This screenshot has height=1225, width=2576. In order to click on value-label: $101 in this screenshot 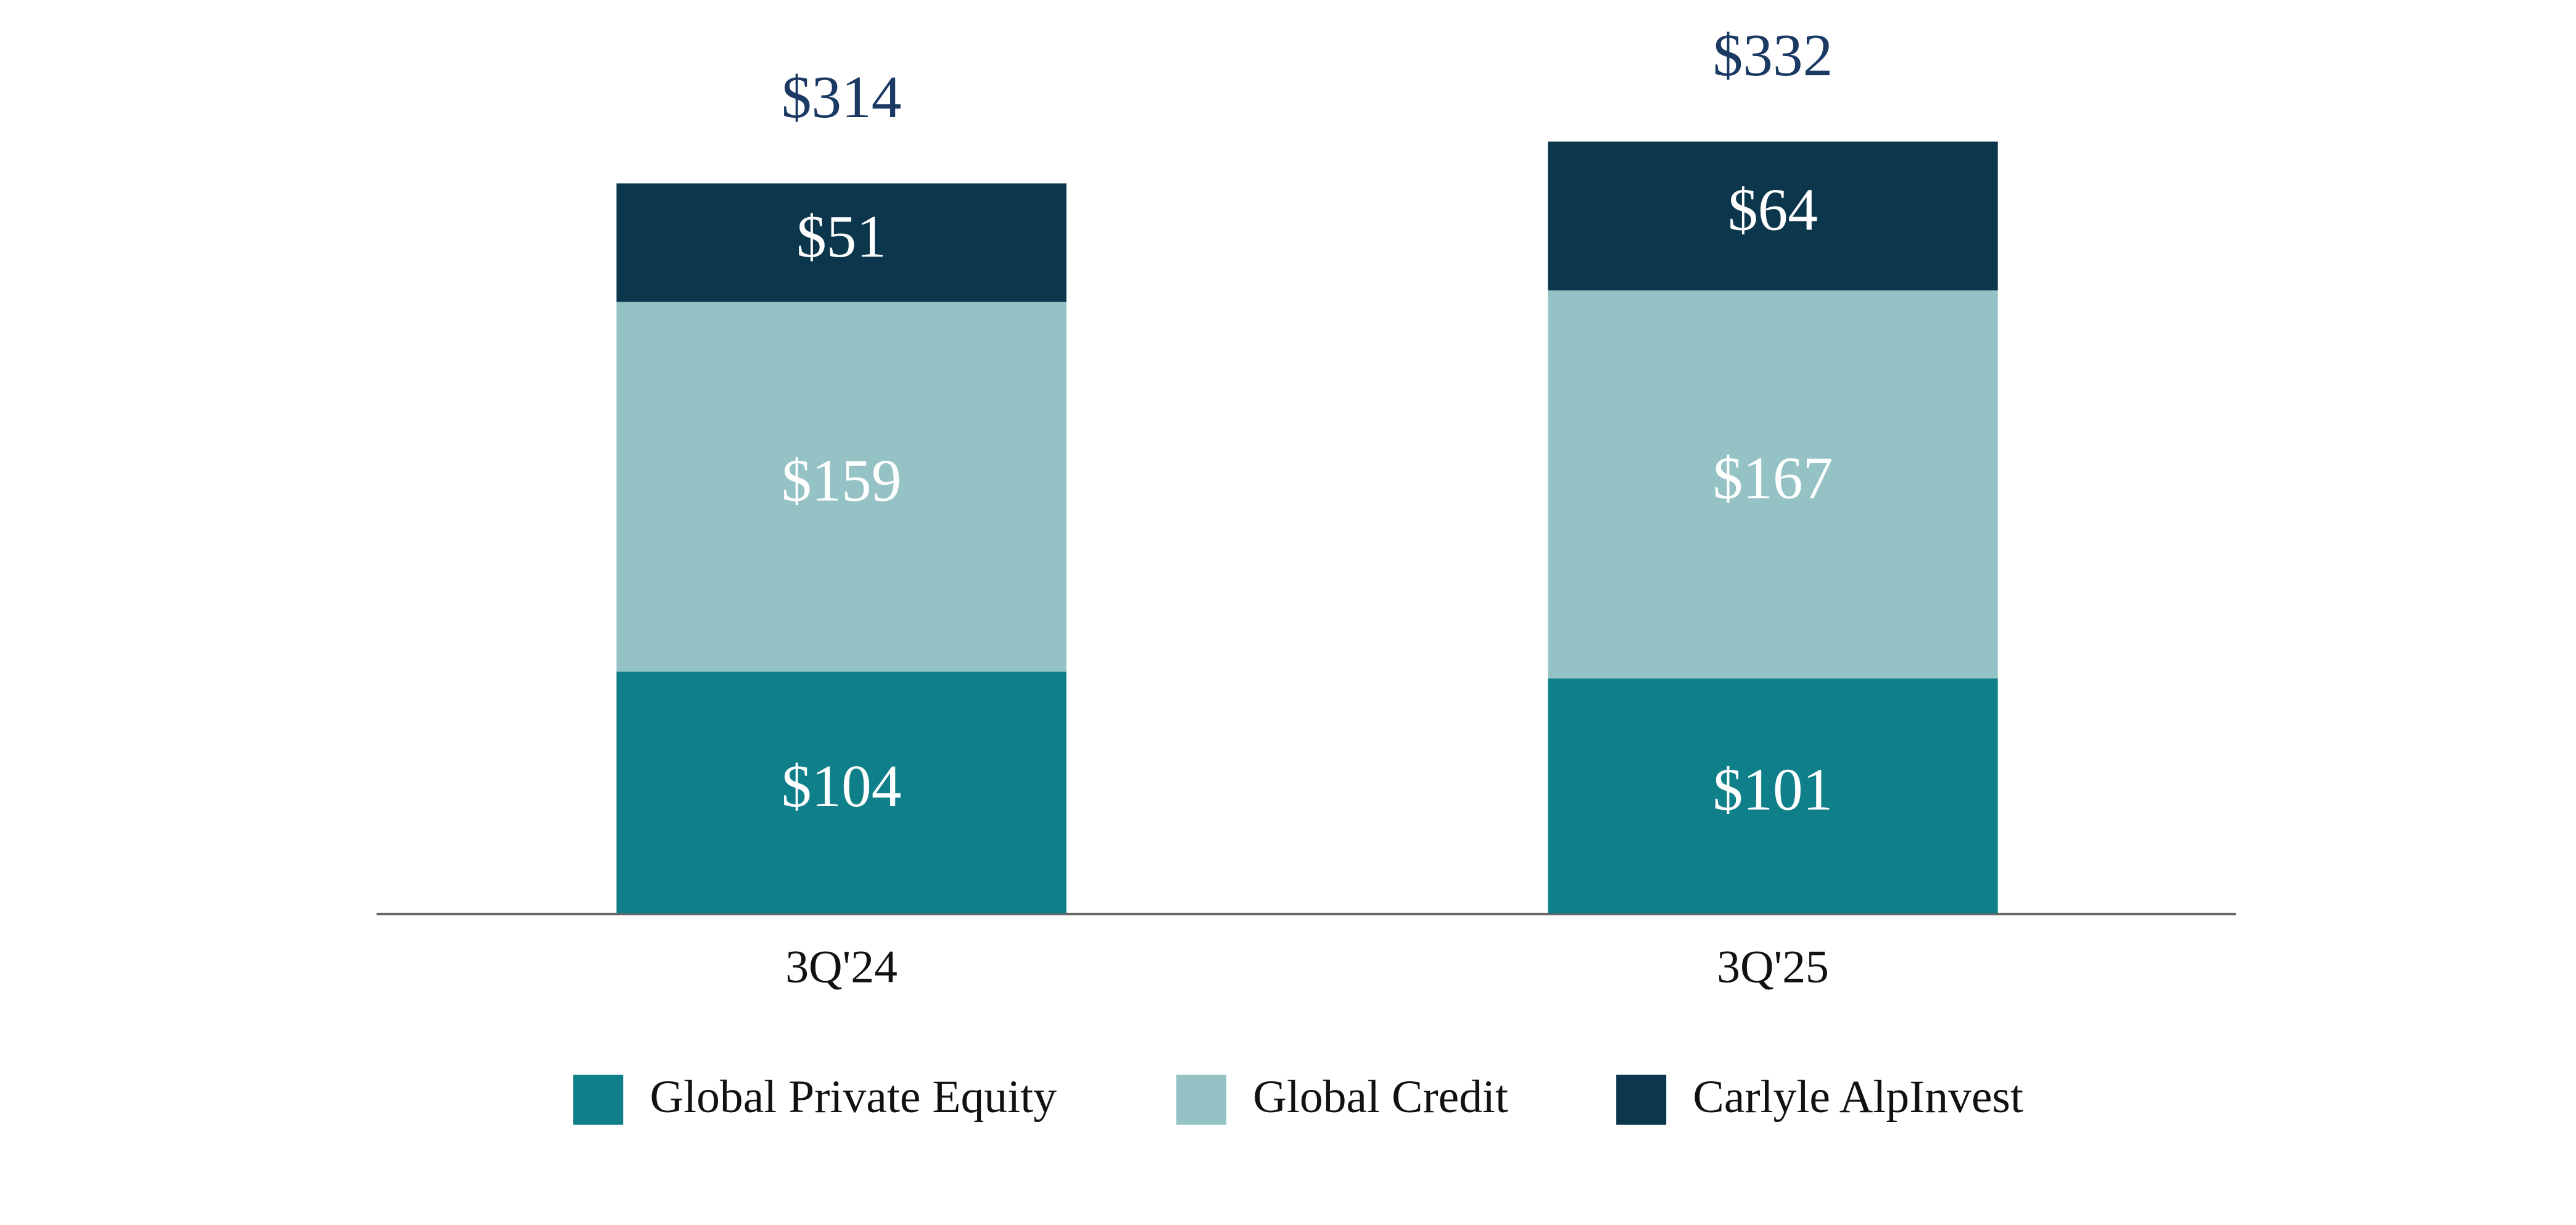, I will do `click(1773, 790)`.